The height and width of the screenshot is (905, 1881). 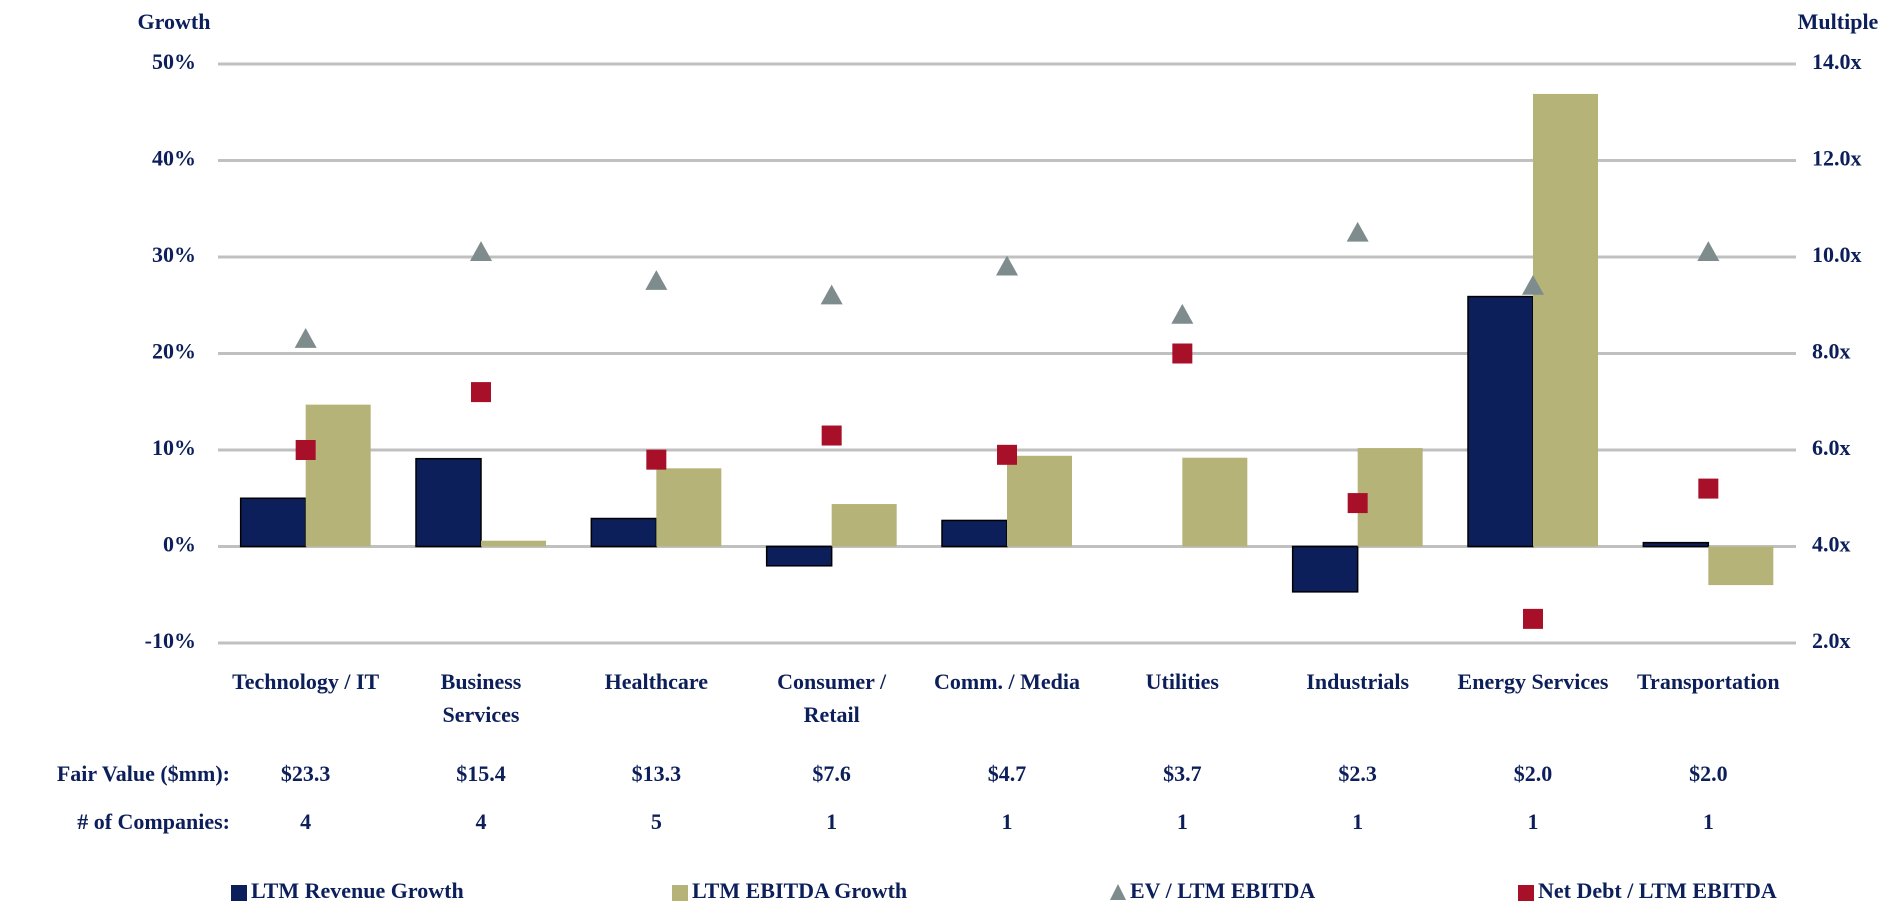 I want to click on x-tick-label: Industrials, so click(x=1357, y=681).